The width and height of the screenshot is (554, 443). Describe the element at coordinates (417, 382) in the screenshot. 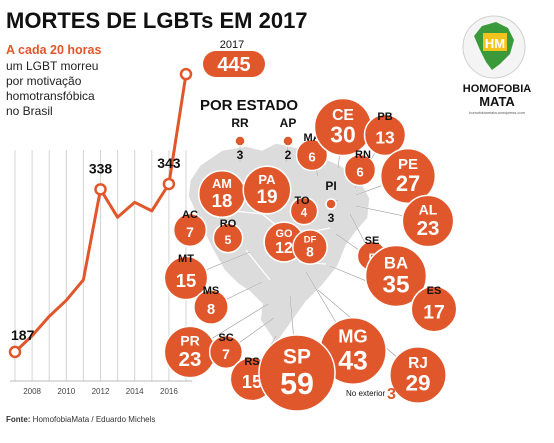

I see `state-value-label: 29` at that location.